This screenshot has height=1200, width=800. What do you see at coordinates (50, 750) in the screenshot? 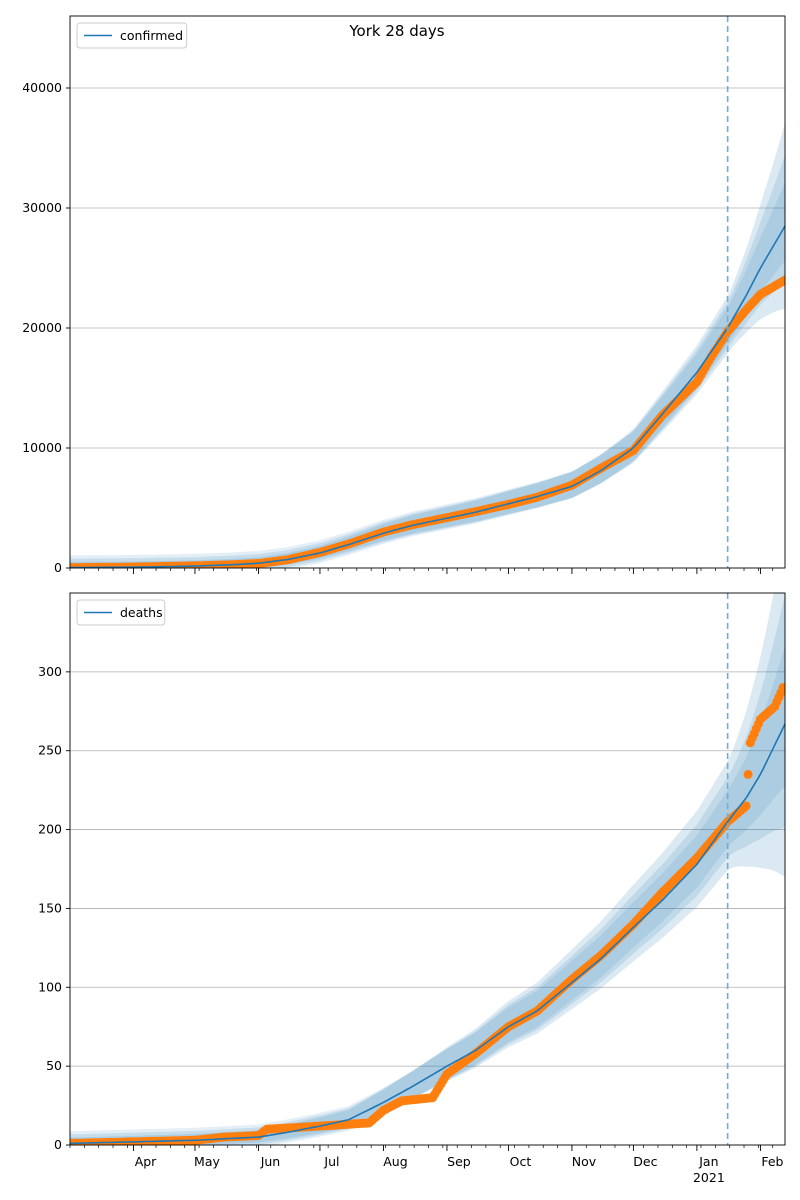
I see `y-tick-label: 250` at bounding box center [50, 750].